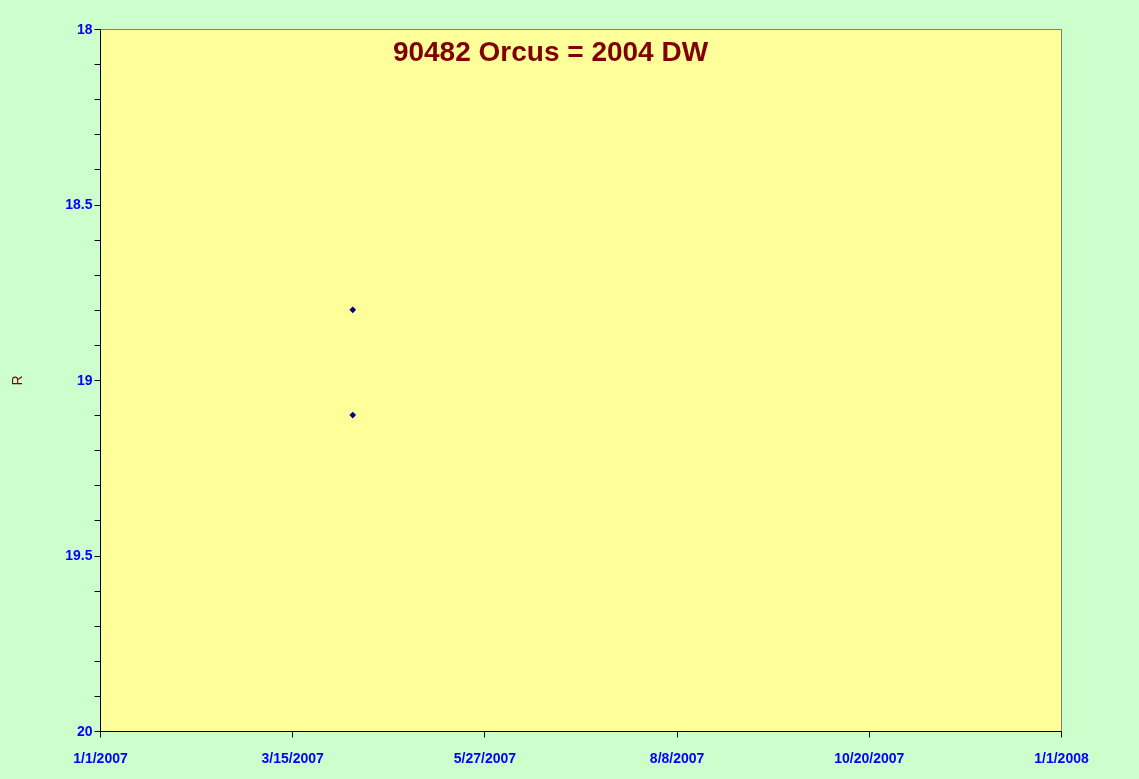 Image resolution: width=1139 pixels, height=779 pixels. I want to click on x-tick-label: 5/27/2007, so click(485, 757).